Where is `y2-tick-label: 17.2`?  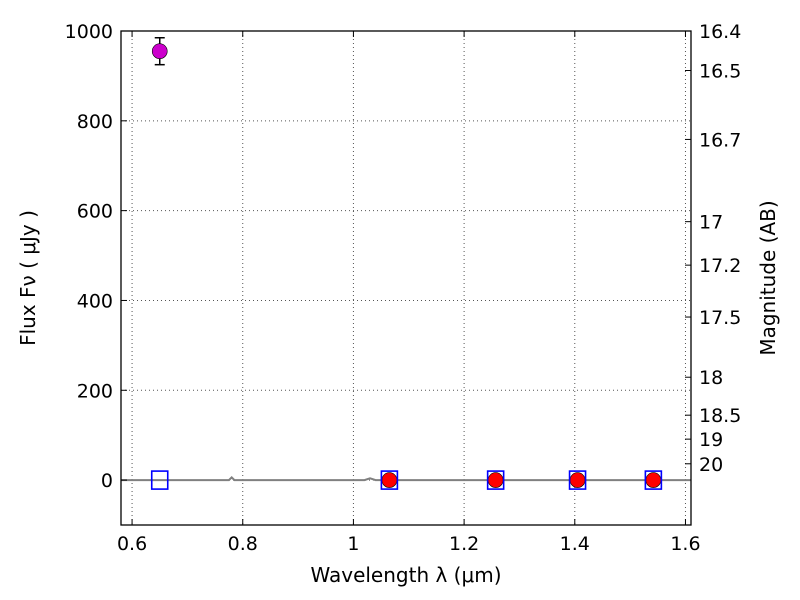 y2-tick-label: 17.2 is located at coordinates (720, 266).